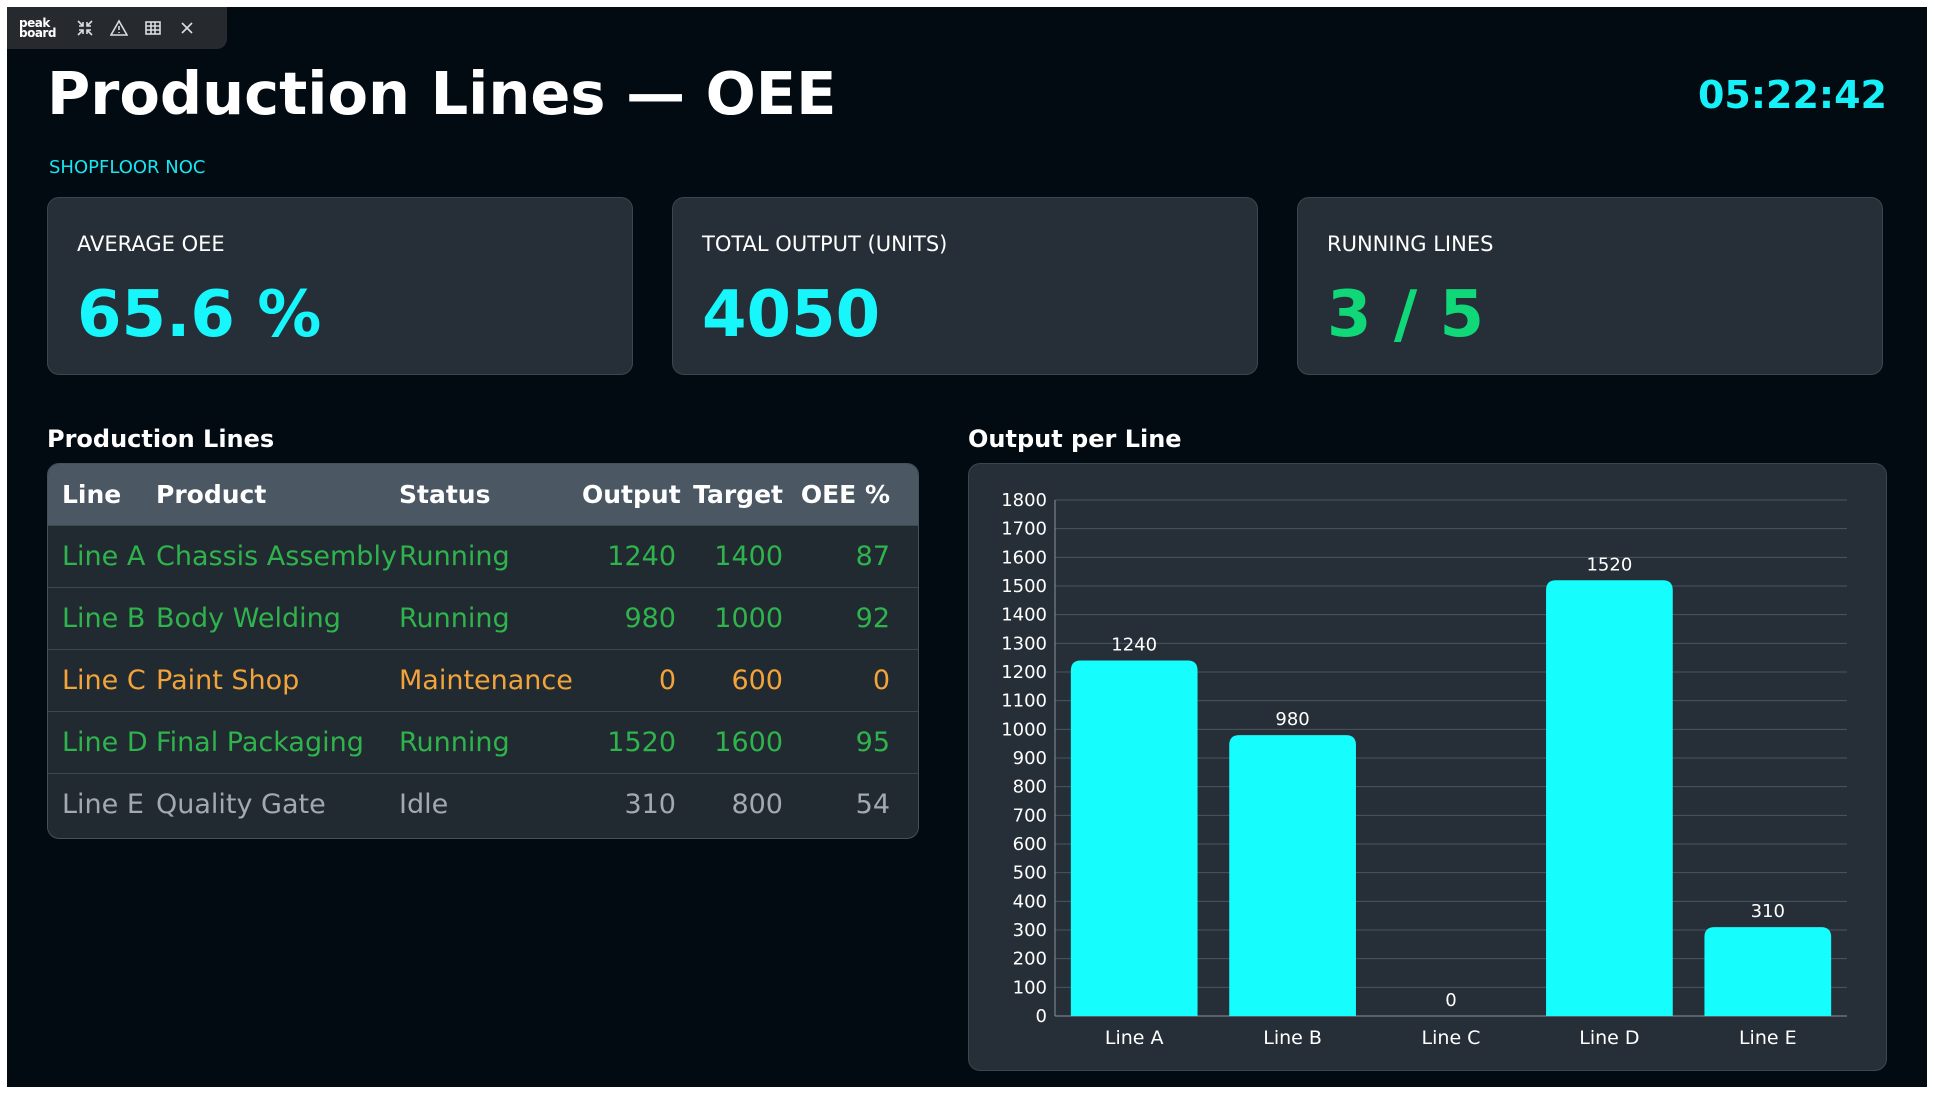 The width and height of the screenshot is (1934, 1094). What do you see at coordinates (641, 556) in the screenshot?
I see `cell-output: 1240` at bounding box center [641, 556].